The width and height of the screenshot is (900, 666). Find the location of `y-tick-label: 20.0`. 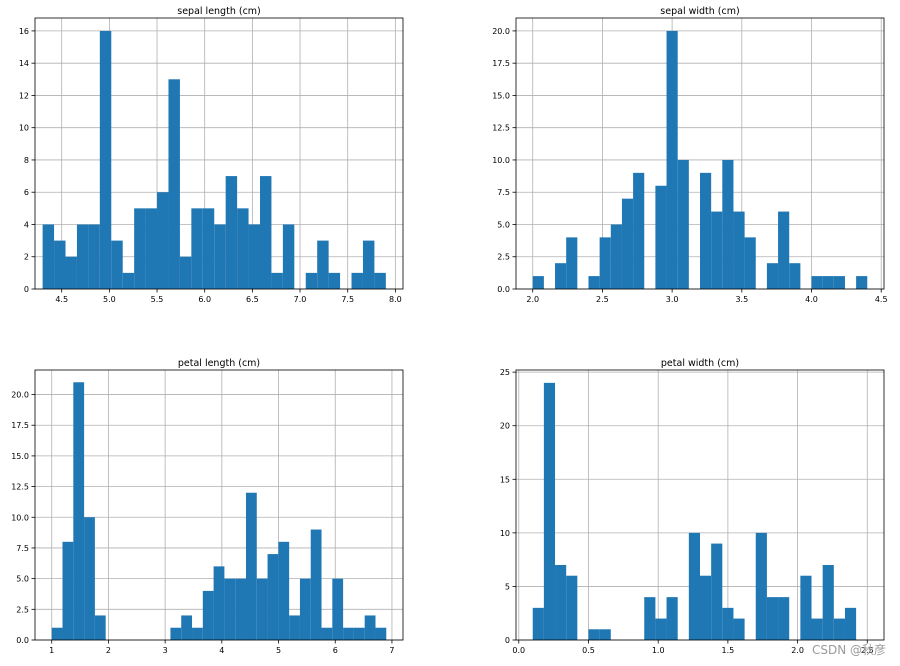

y-tick-label: 20.0 is located at coordinates (501, 31).